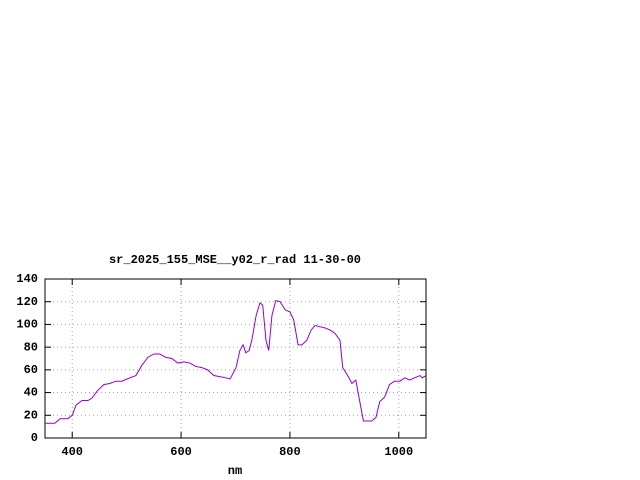 The width and height of the screenshot is (640, 480). What do you see at coordinates (398, 452) in the screenshot?
I see `x-tick-label: 1000` at bounding box center [398, 452].